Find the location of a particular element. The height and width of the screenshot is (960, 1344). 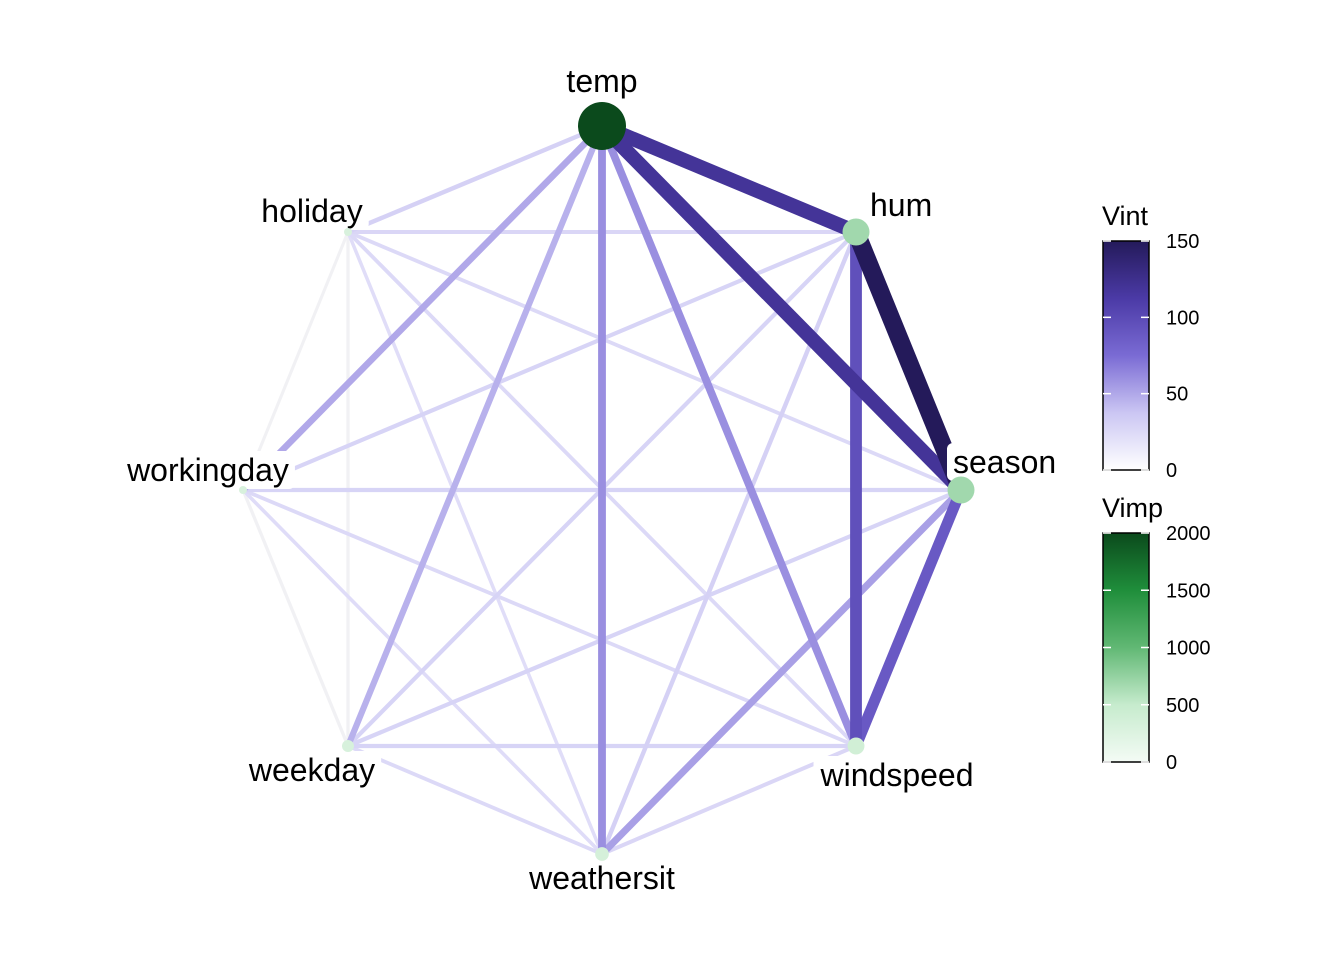

vint-legend: Vint 0 50 100 150 is located at coordinates (1150, 341).